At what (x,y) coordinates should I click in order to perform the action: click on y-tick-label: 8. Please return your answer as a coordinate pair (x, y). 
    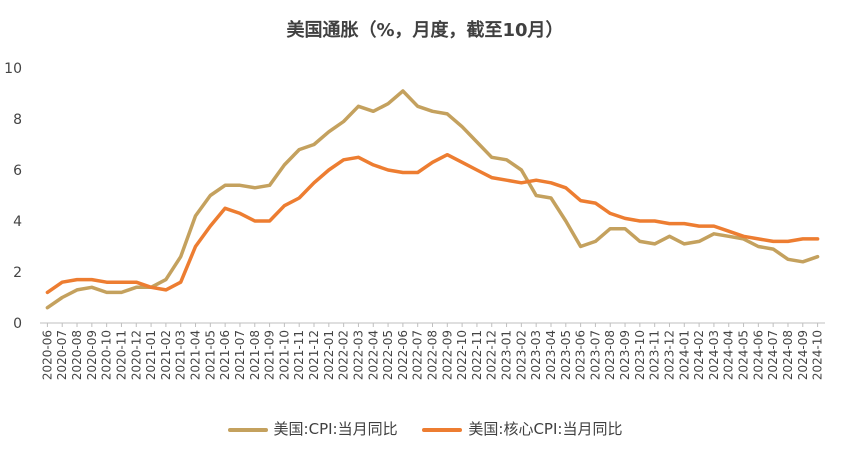
    Looking at the image, I should click on (17, 120).